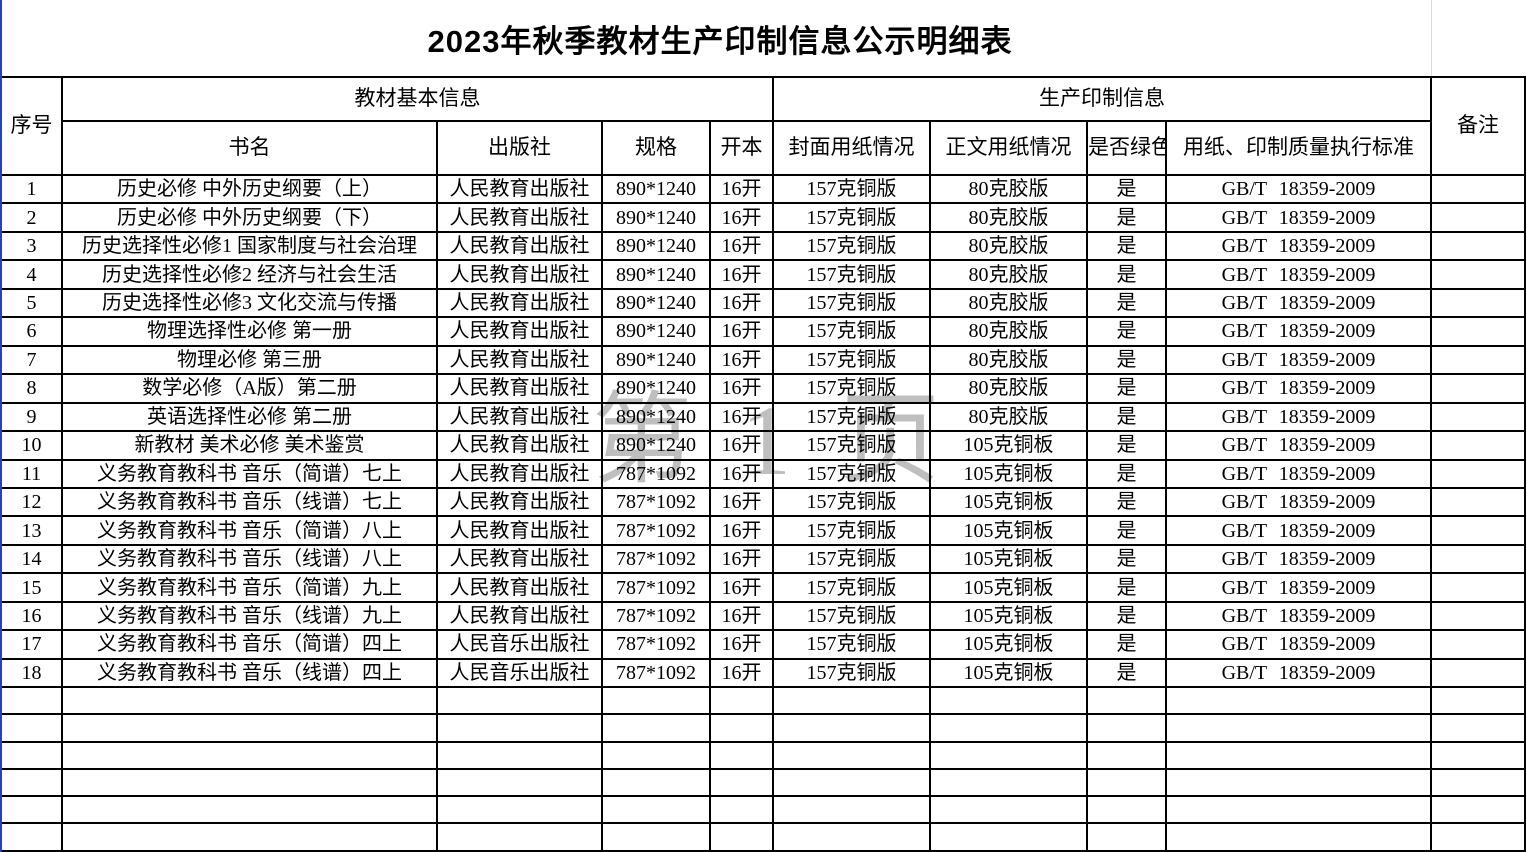 This screenshot has height=852, width=1527. Describe the element at coordinates (249, 274) in the screenshot. I see `cell-book-name: 历史选择性必修2 经济与社会生活` at that location.